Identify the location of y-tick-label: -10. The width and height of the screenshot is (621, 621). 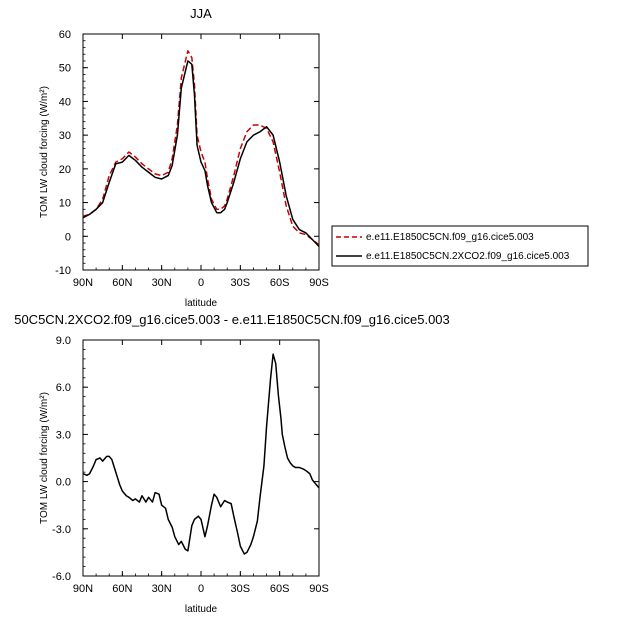
(63, 271).